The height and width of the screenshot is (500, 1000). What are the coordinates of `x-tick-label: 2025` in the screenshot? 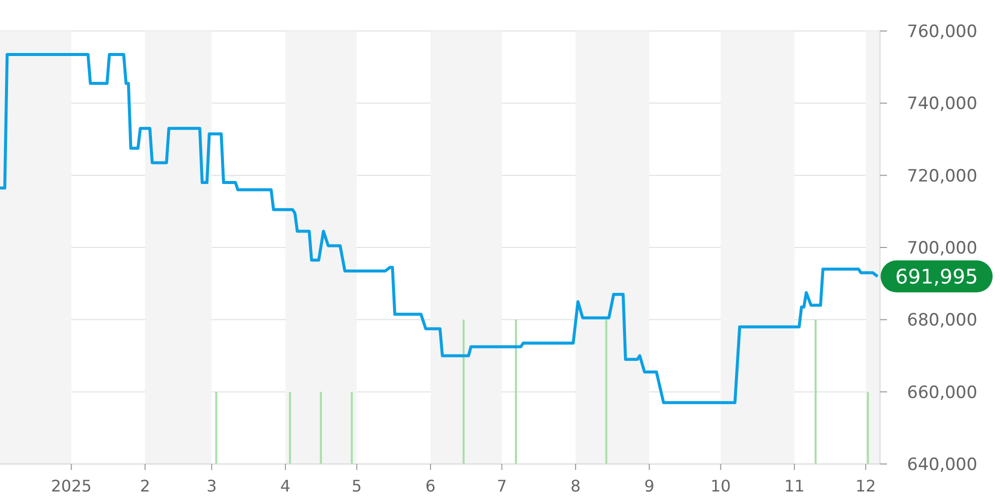 It's located at (71, 486).